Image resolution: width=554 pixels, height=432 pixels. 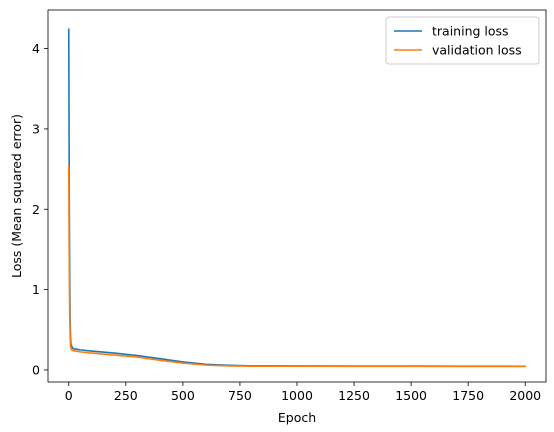 What do you see at coordinates (240, 395) in the screenshot?
I see `x-tick-label: 750` at bounding box center [240, 395].